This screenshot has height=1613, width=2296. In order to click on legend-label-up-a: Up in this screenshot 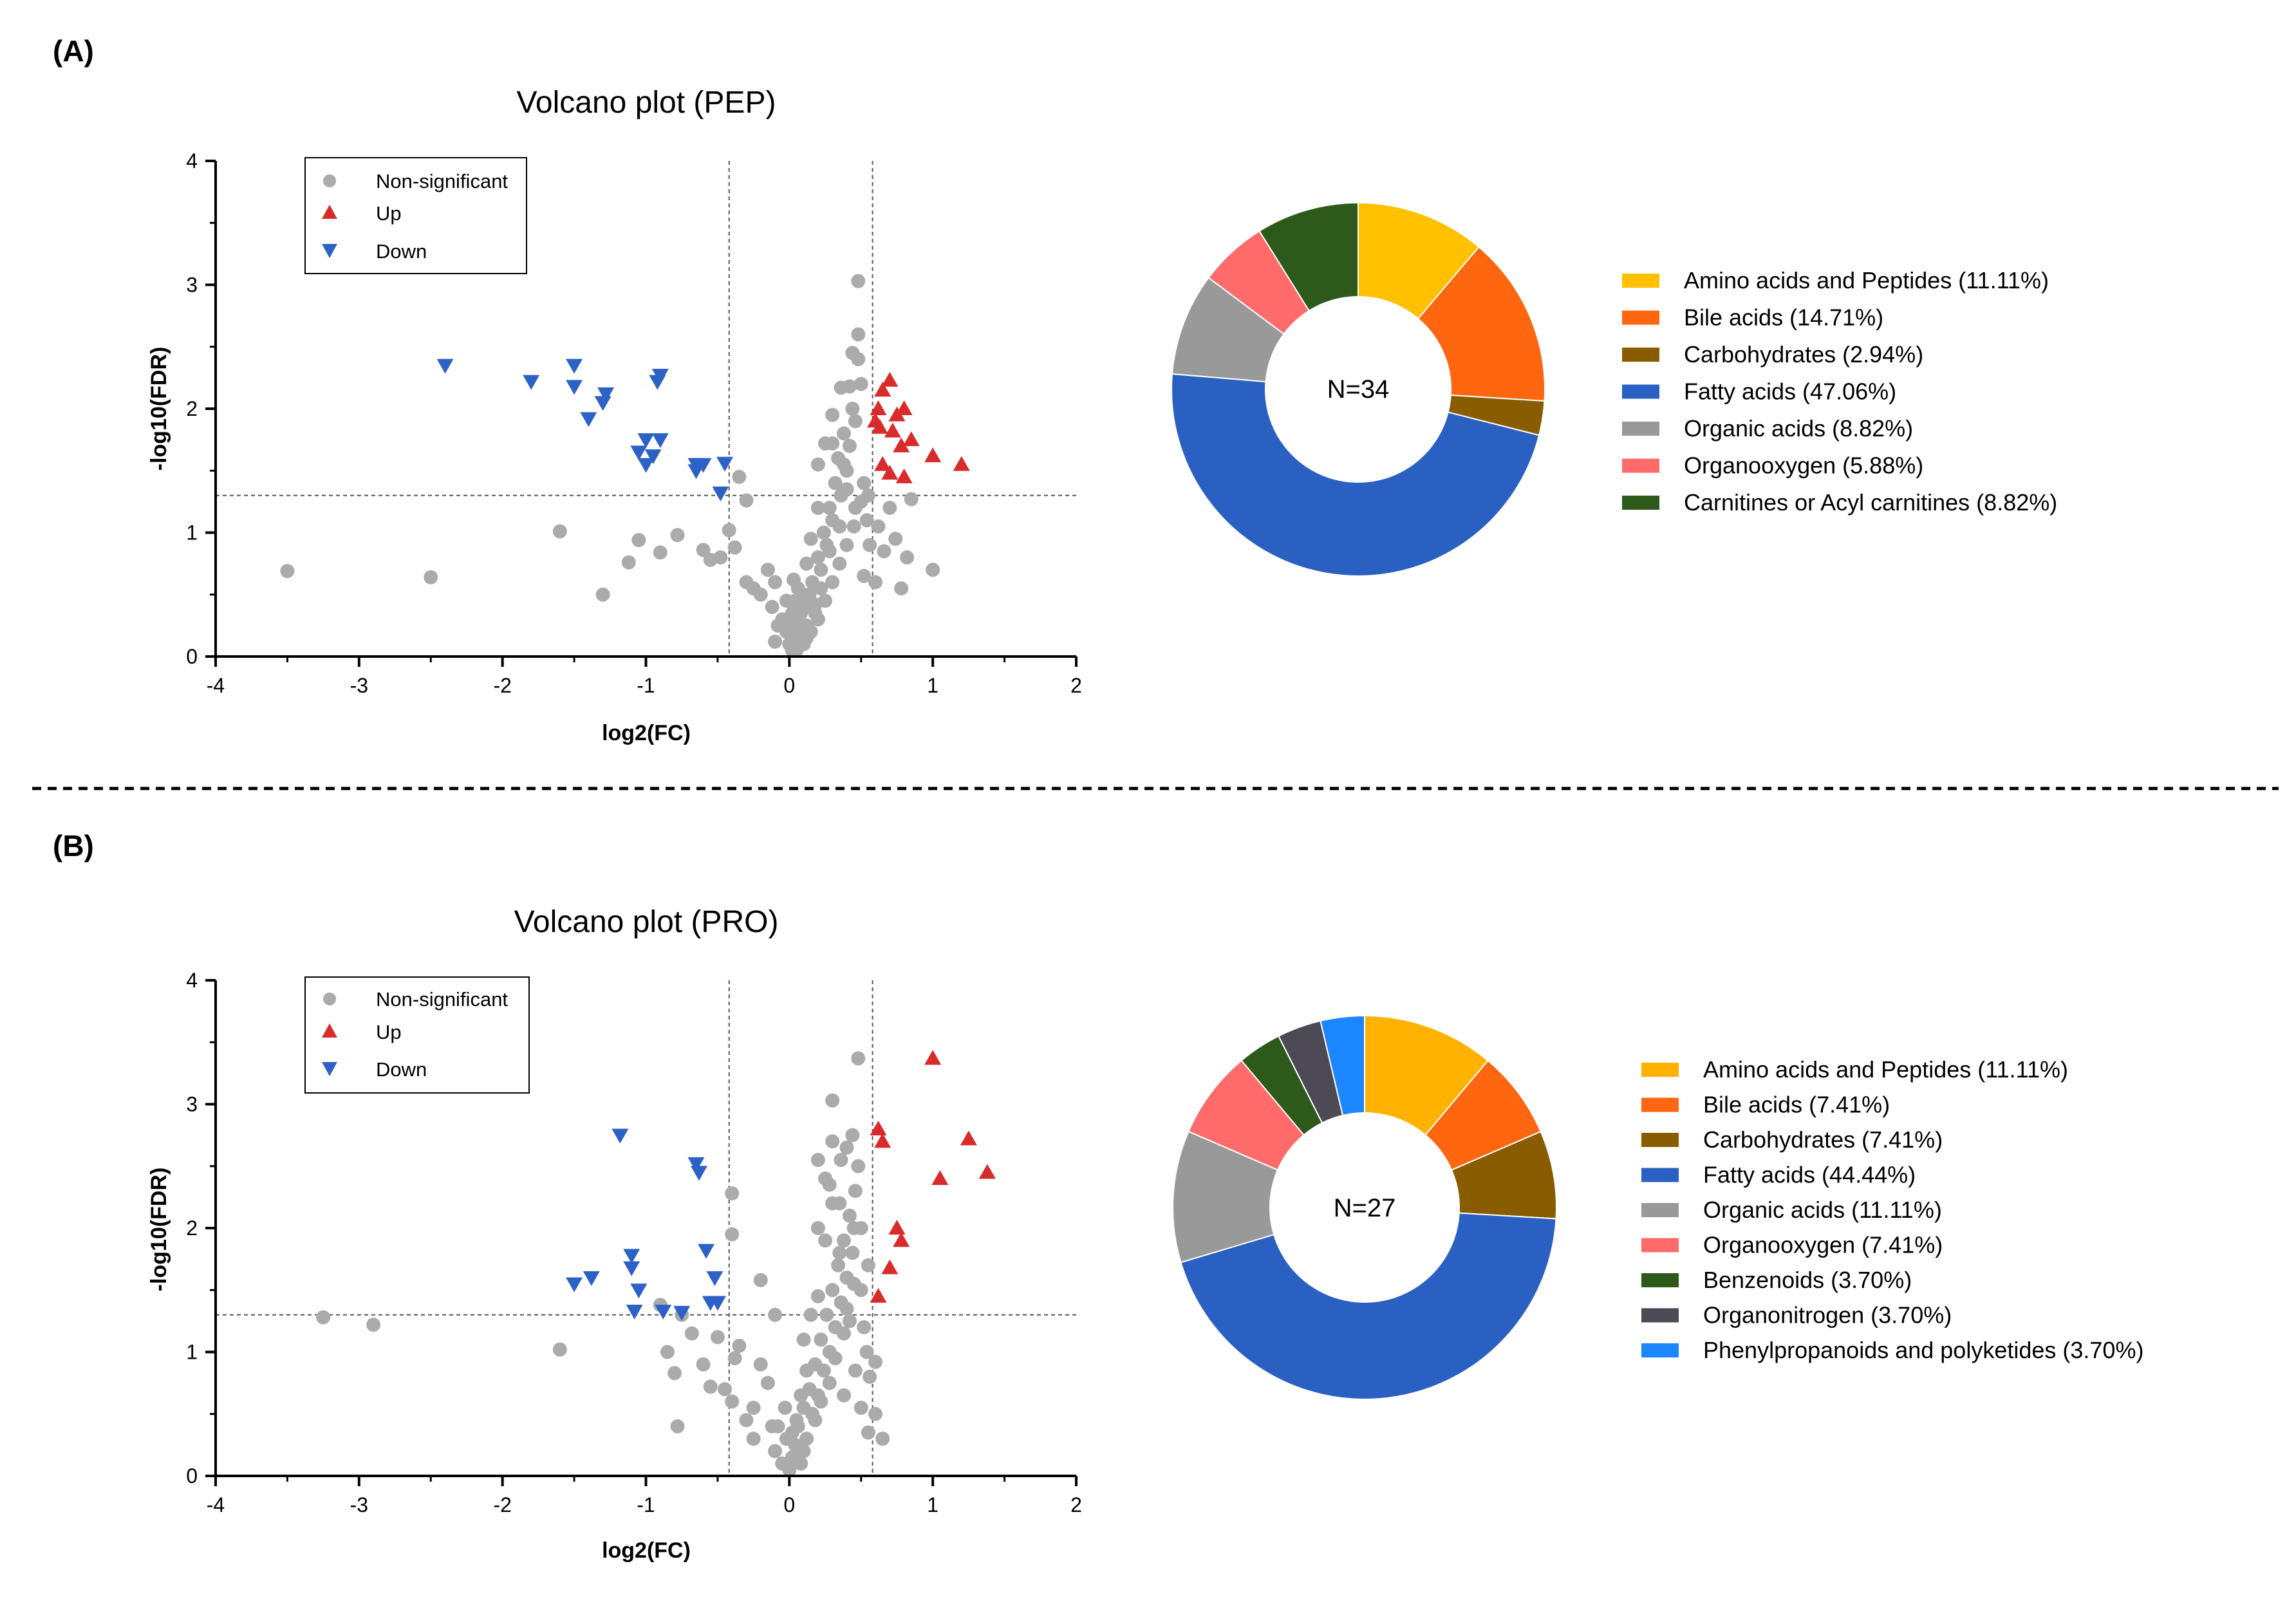, I will do `click(389, 214)`.